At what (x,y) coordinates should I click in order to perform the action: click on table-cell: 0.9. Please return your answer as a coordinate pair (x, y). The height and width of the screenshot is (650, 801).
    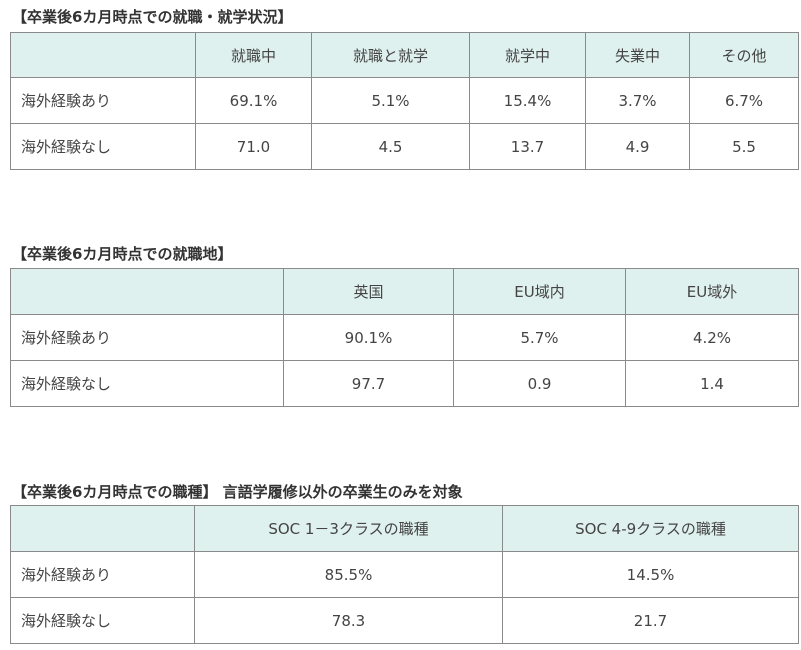
    Looking at the image, I should click on (539, 383).